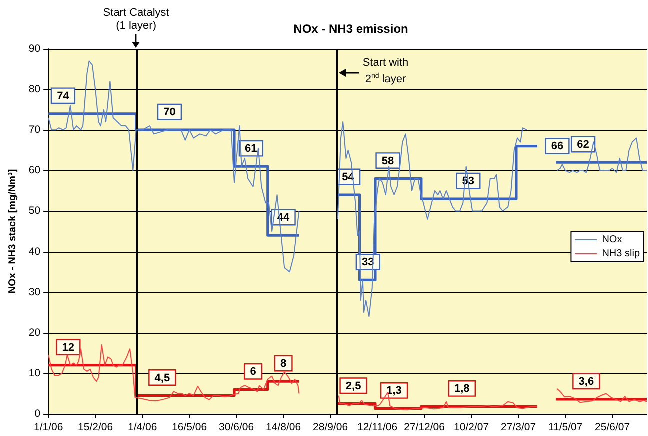 The height and width of the screenshot is (436, 648). Describe the element at coordinates (388, 161) in the screenshot. I see `data-label: 58` at that location.